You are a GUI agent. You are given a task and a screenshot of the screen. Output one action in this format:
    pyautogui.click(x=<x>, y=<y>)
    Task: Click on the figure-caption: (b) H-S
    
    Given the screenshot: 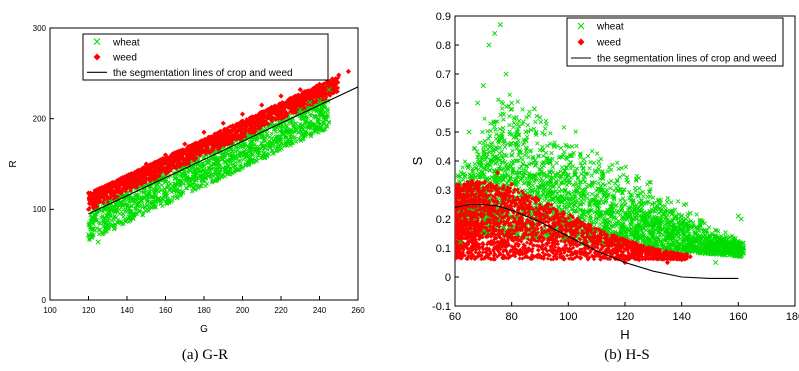 What is the action you would take?
    pyautogui.click(x=626, y=355)
    